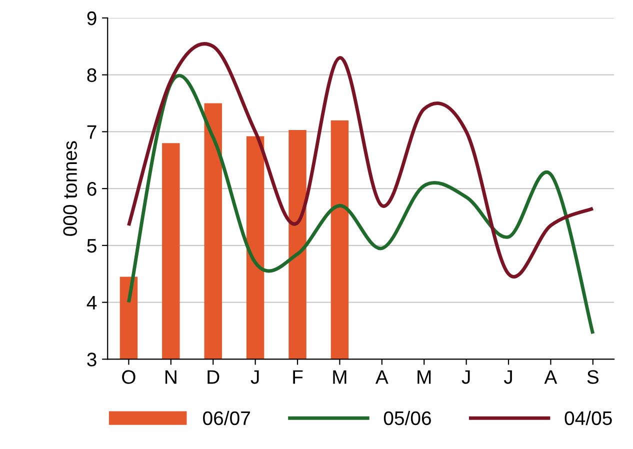 The height and width of the screenshot is (449, 633). What do you see at coordinates (91, 189) in the screenshot?
I see `y-tick-label: 6` at bounding box center [91, 189].